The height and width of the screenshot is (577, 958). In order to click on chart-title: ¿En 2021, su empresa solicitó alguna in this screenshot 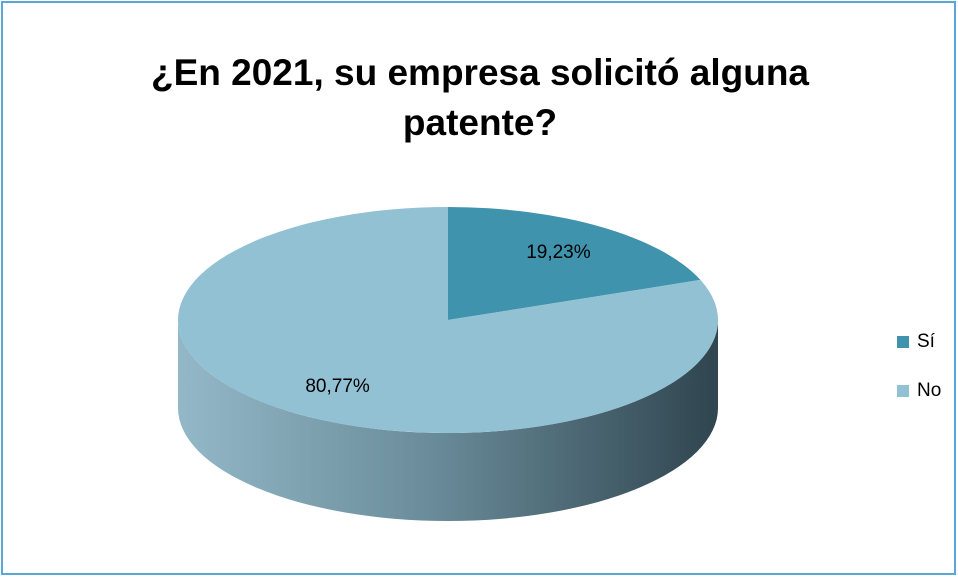, I will do `click(480, 72)`.